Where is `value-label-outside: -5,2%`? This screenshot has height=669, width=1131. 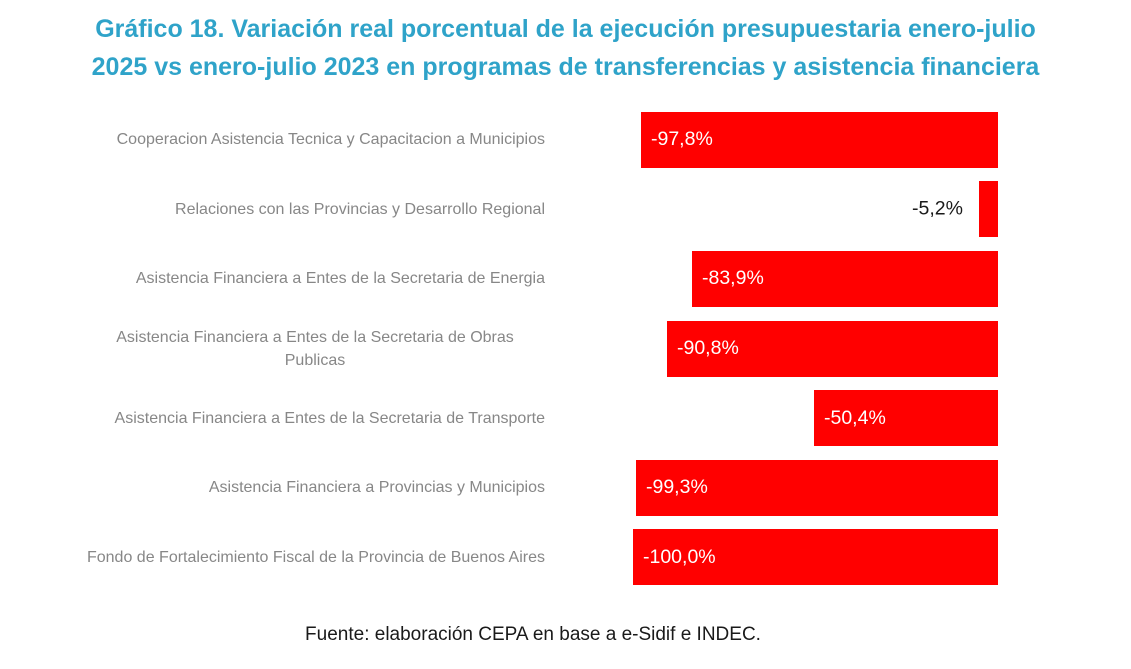
value-label-outside: -5,2% is located at coordinates (937, 208).